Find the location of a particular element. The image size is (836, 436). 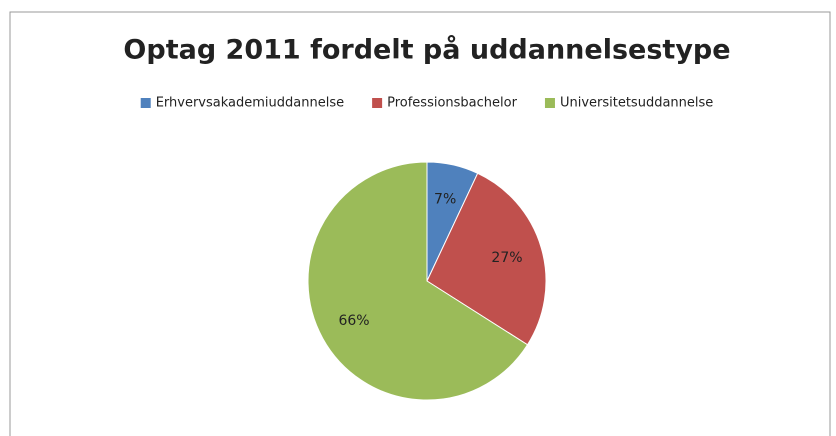

data-label: 66% is located at coordinates (353, 321).